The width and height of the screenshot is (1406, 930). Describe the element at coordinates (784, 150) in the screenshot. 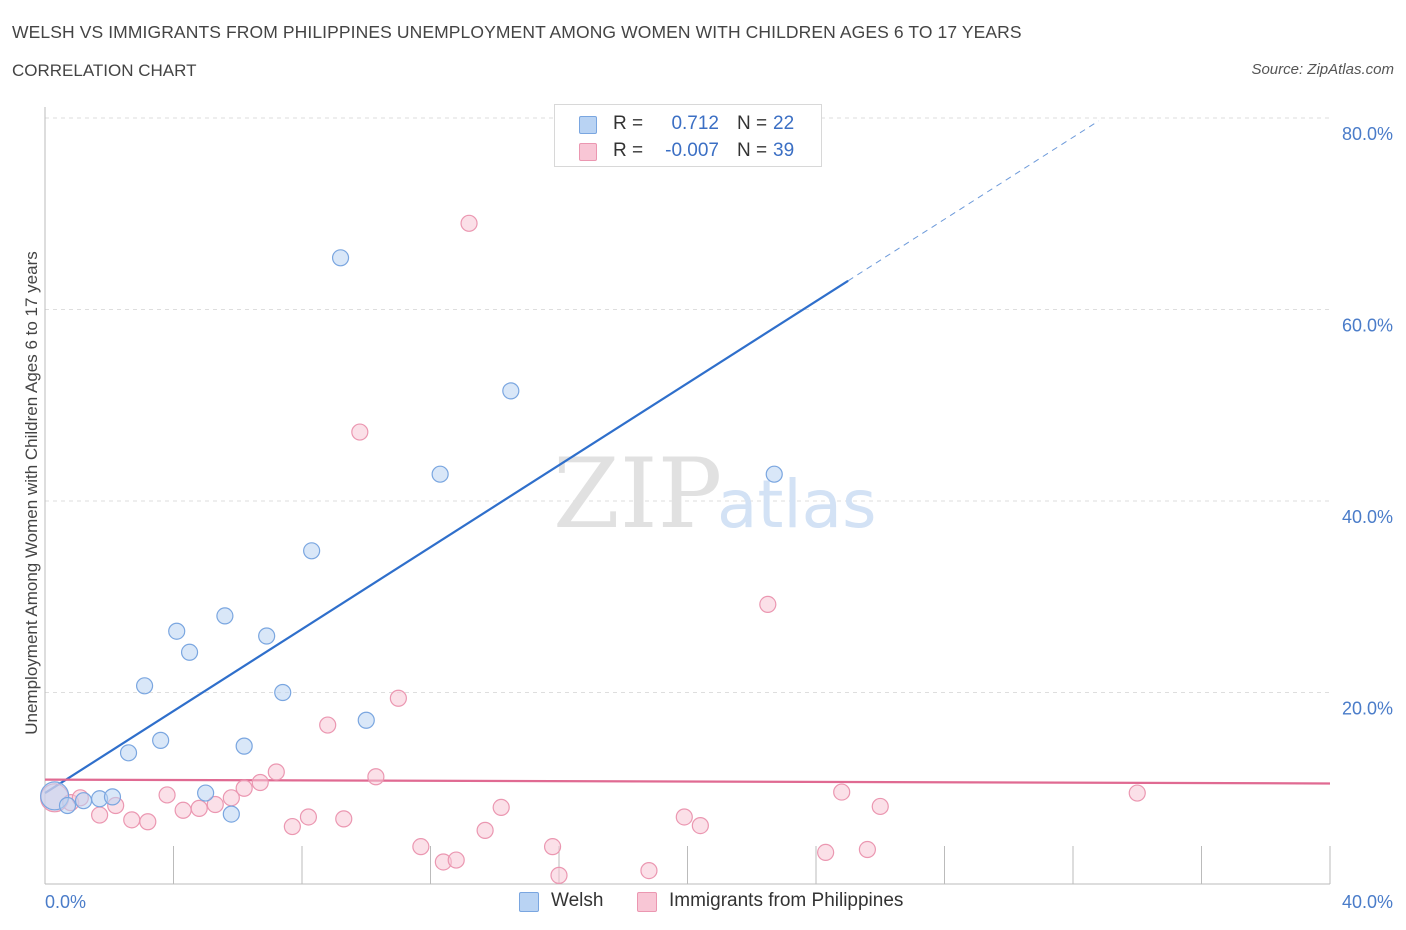

I see `n-value: 39` at that location.